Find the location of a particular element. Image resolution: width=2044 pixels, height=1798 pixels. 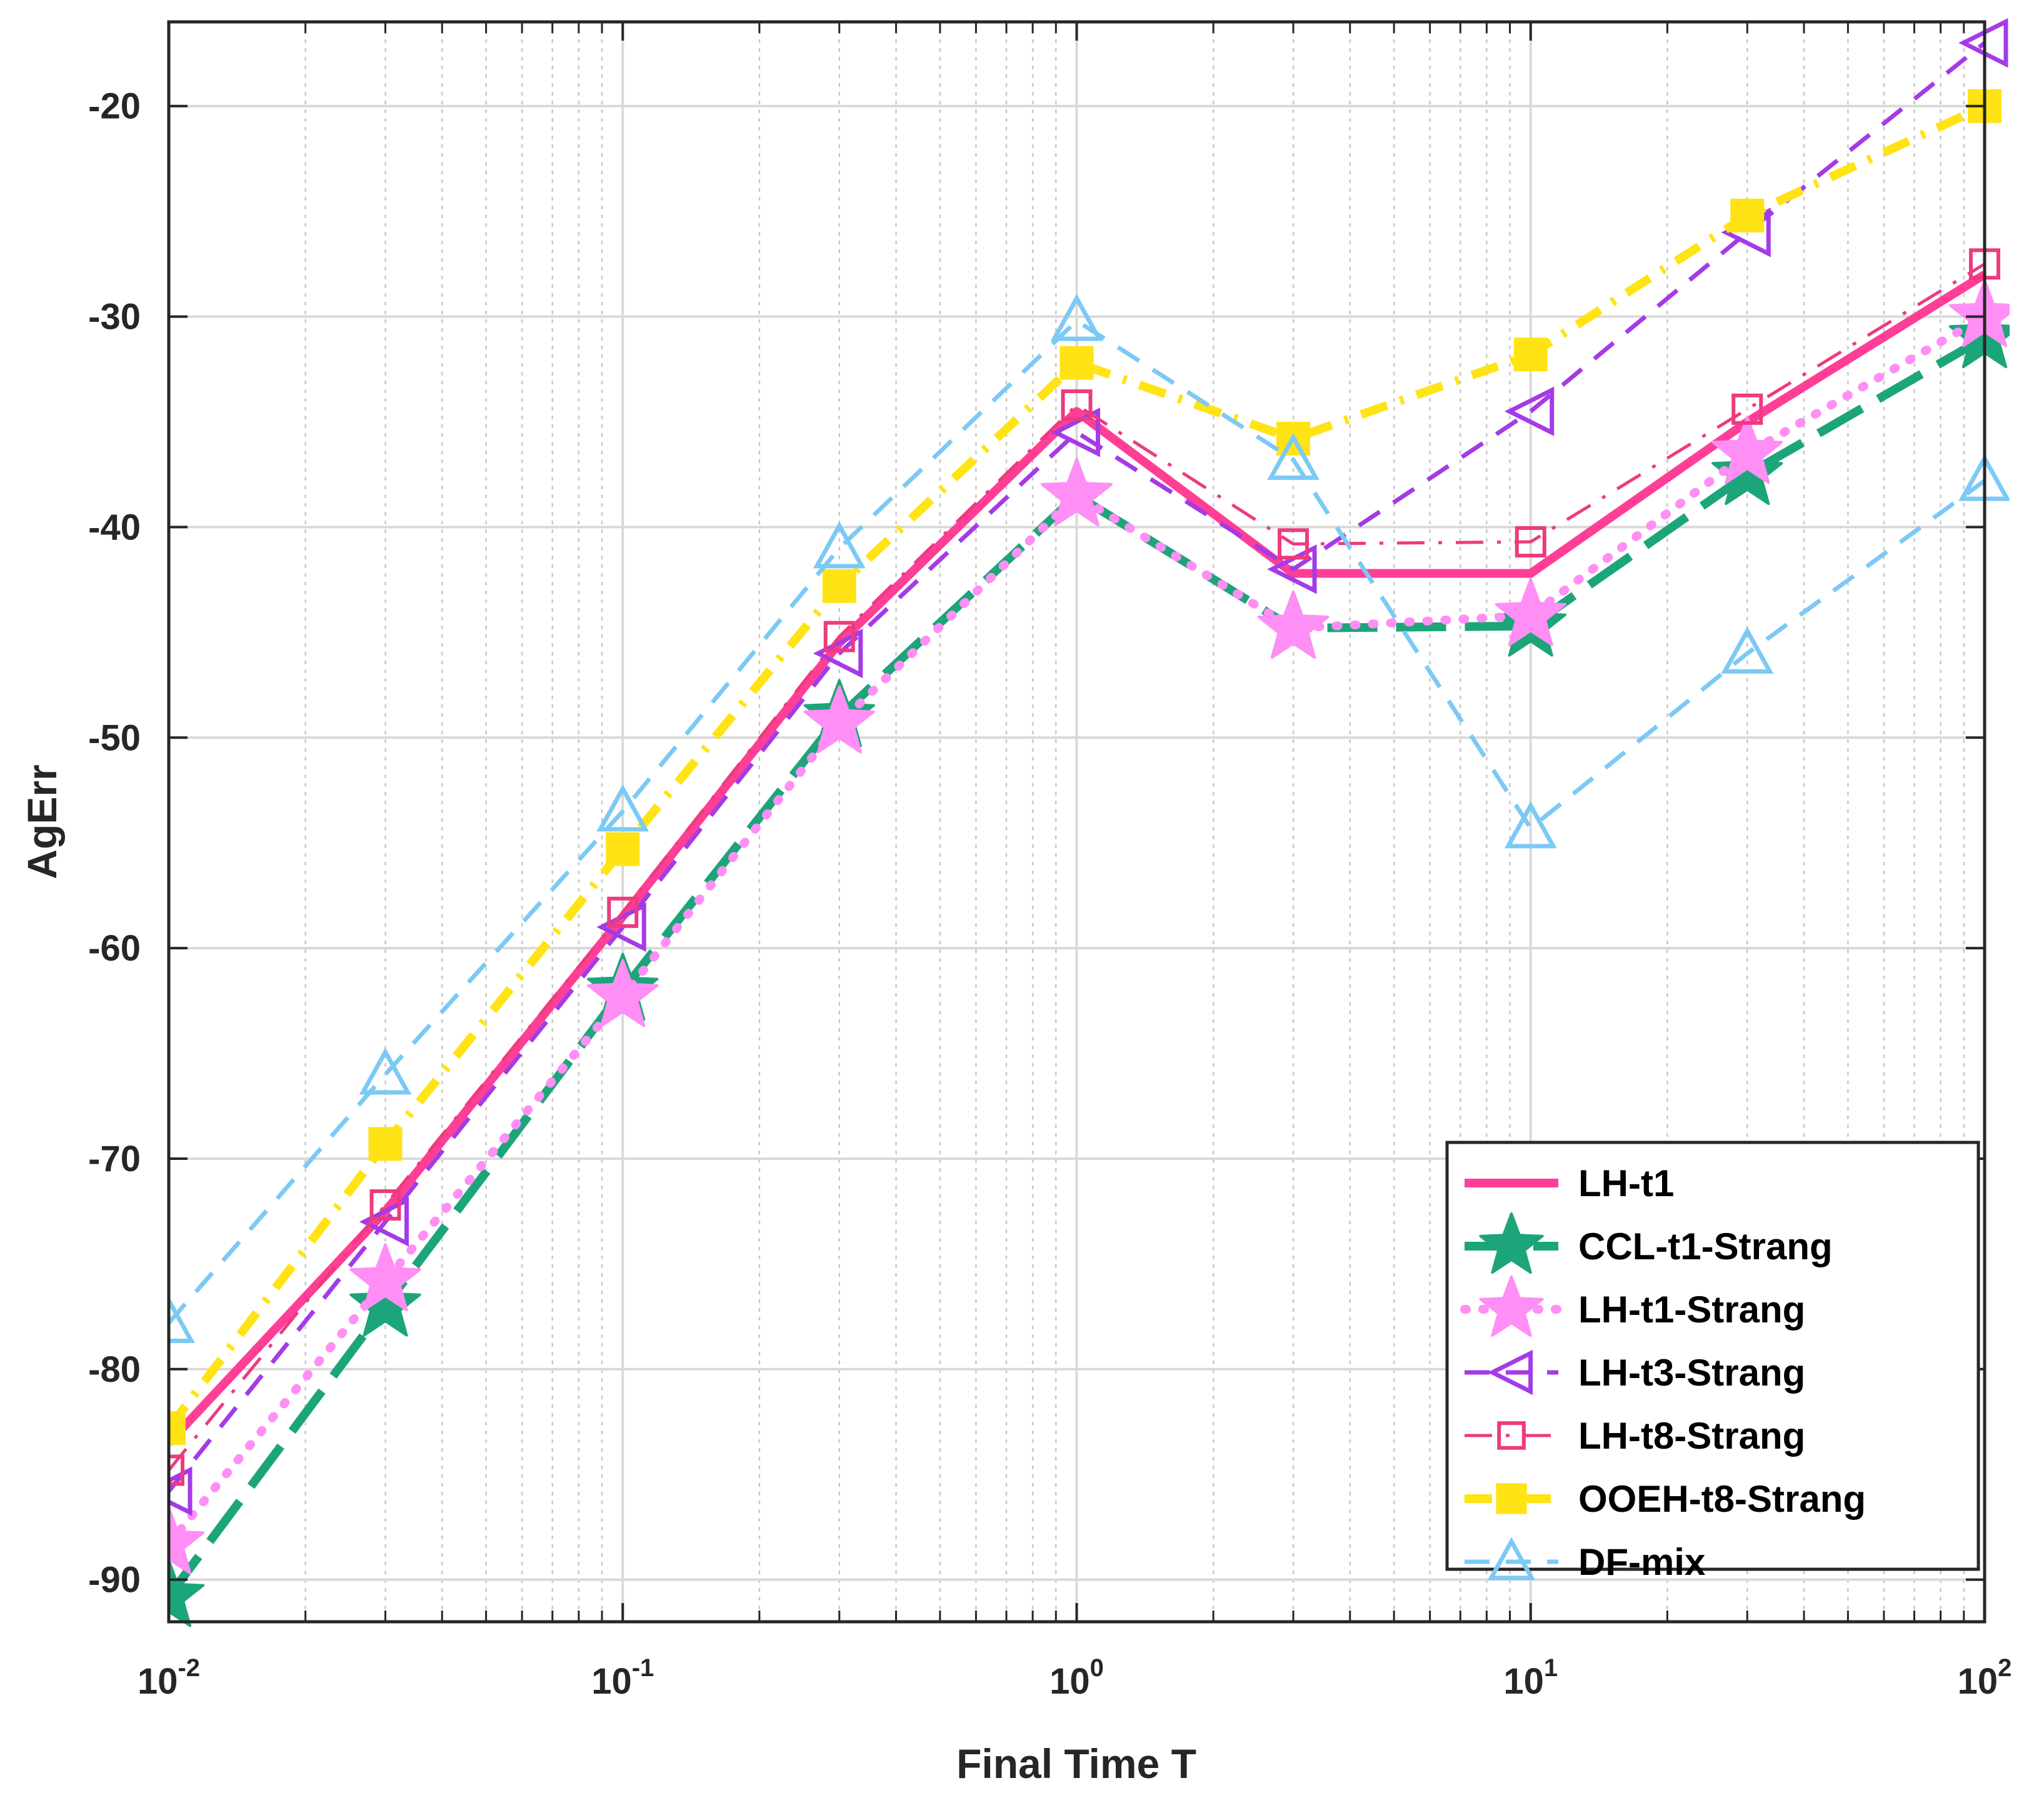

x-tick-labels: 10⁻² 10⁻¹ 10⁰ 10¹ 10² is located at coordinates (1074, 1678).